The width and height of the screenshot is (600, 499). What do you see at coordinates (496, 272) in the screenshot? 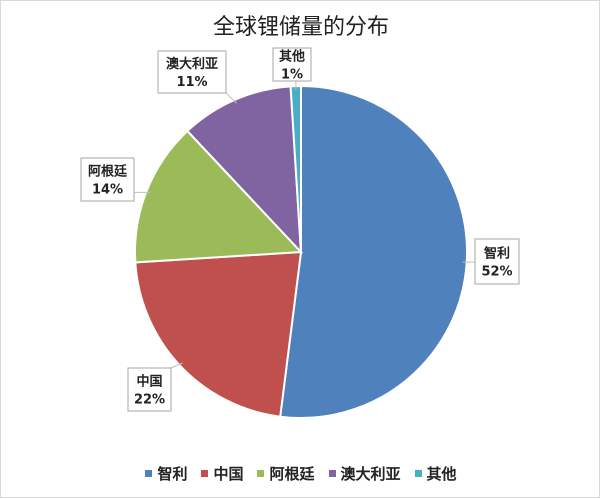
I see `data-label-value: 52%` at bounding box center [496, 272].